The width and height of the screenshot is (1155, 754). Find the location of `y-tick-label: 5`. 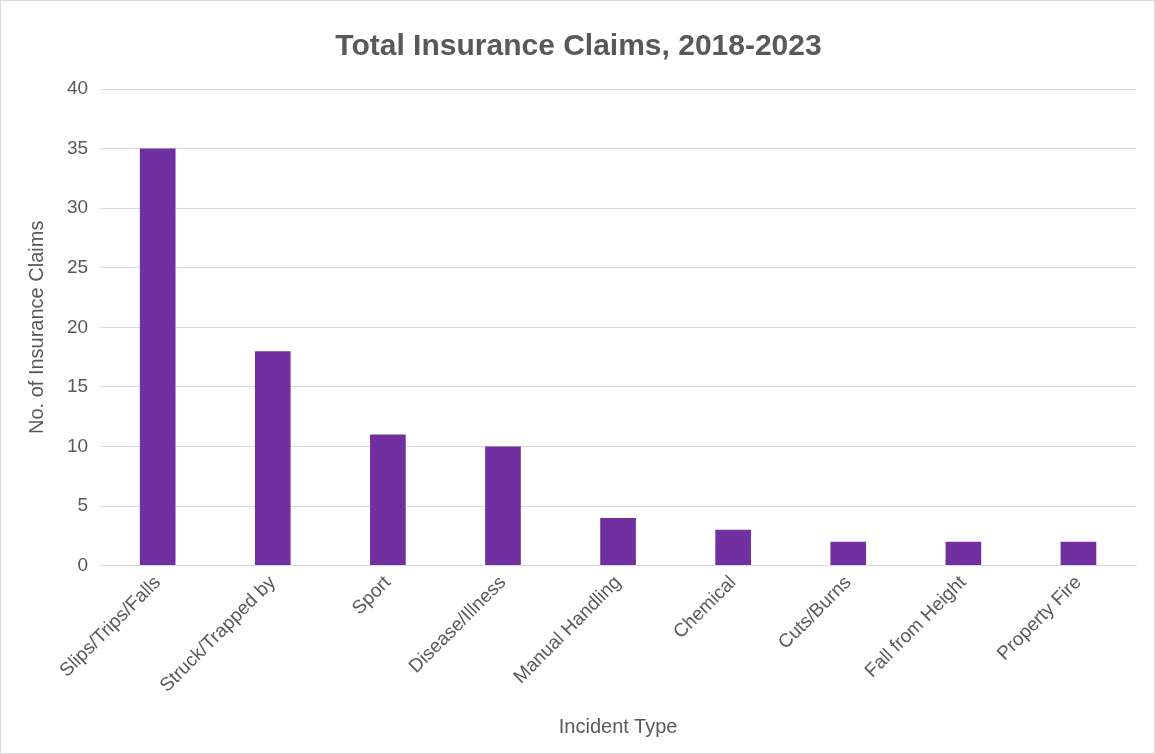

y-tick-label: 5 is located at coordinates (83, 505).